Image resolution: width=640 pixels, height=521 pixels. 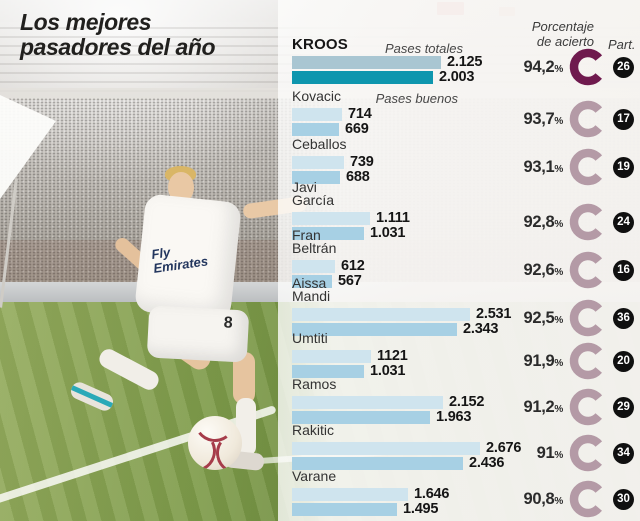 I want to click on accuracy-value: 91,9%, so click(x=543, y=360).